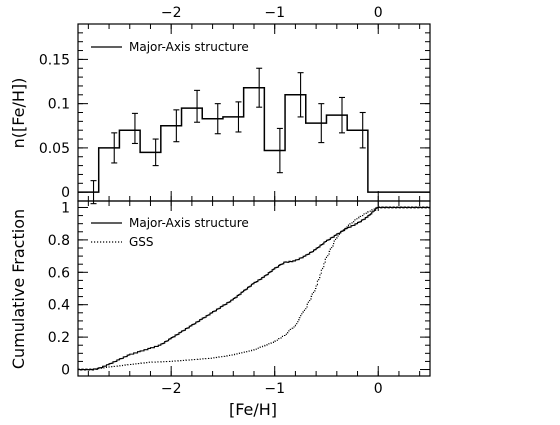 This screenshot has width=560, height=425. What do you see at coordinates (59, 338) in the screenshot?
I see `bottom-panel-y-tick-label: 0.2` at bounding box center [59, 338].